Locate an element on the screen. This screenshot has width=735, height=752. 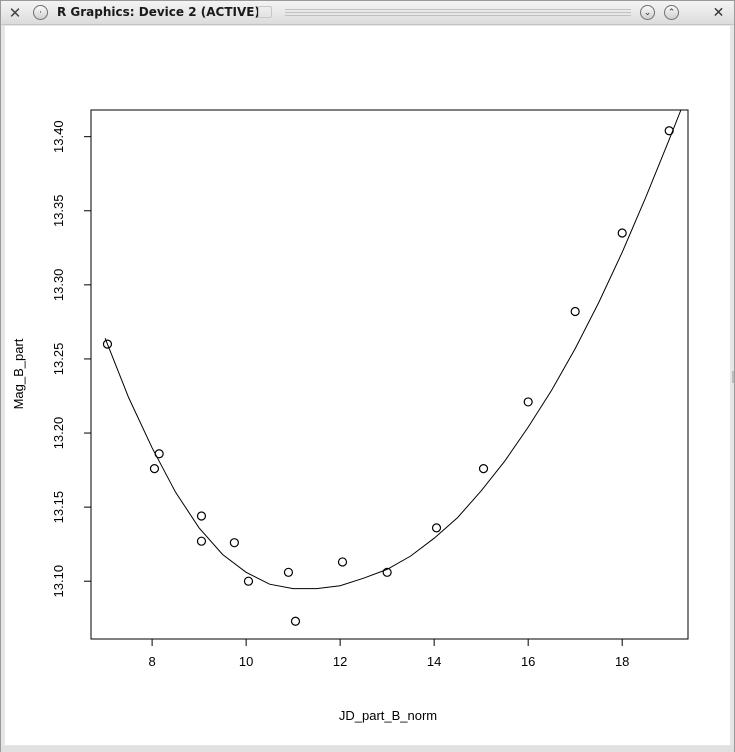
x-tools-icon: ✕ is located at coordinates (15, 12).